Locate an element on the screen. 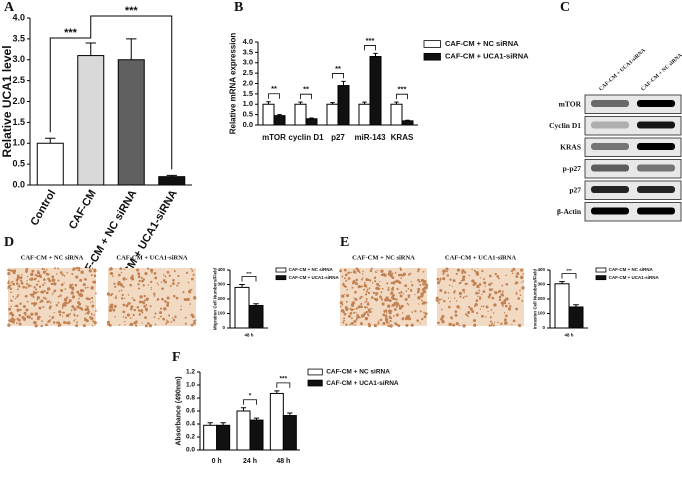  y-axis-label: Relative mRNA expression is located at coordinates (232, 84).